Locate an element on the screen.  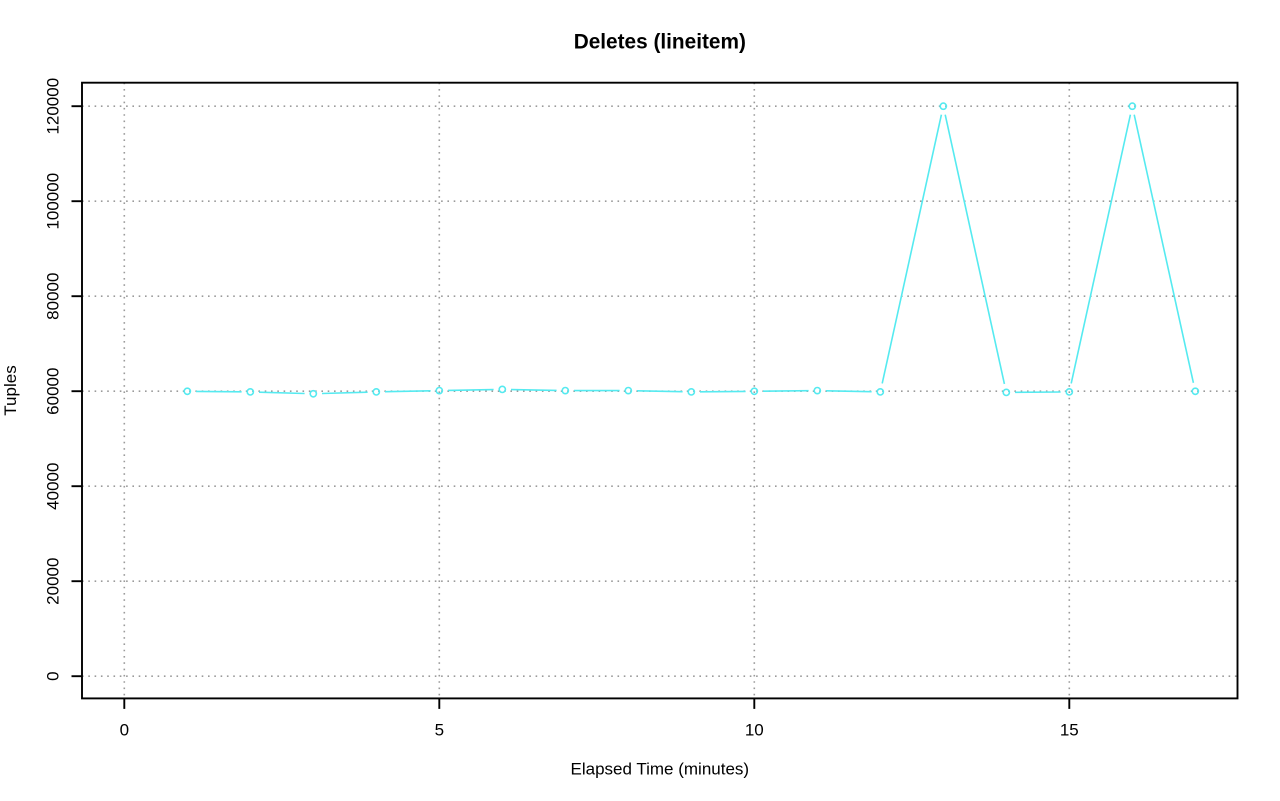
svg-text: Tuples is located at coordinates (10, 390).